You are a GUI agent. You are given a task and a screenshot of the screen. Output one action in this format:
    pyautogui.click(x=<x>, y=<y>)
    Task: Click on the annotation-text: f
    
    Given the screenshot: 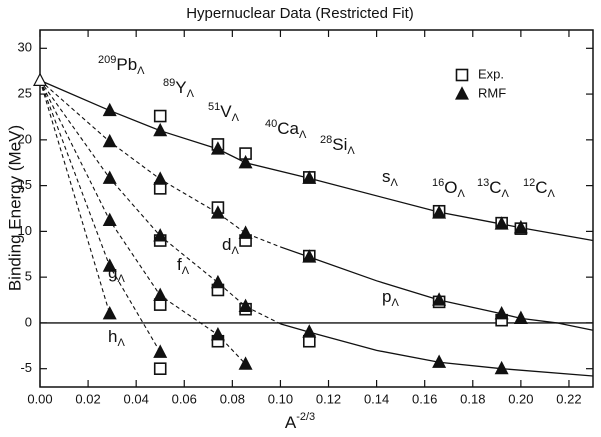 What is the action you would take?
    pyautogui.click(x=179, y=264)
    